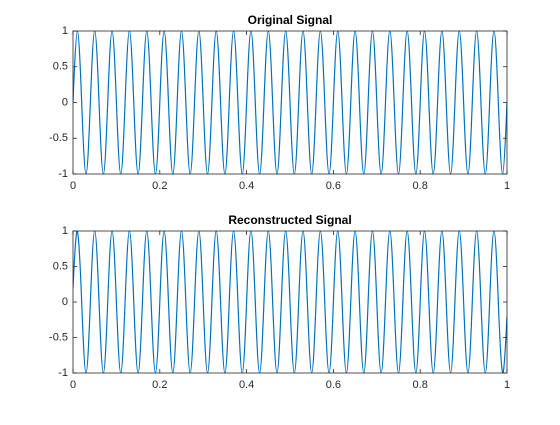 The height and width of the screenshot is (425, 560). I want to click on chart-title: Reconstructed Signal, so click(289, 220).